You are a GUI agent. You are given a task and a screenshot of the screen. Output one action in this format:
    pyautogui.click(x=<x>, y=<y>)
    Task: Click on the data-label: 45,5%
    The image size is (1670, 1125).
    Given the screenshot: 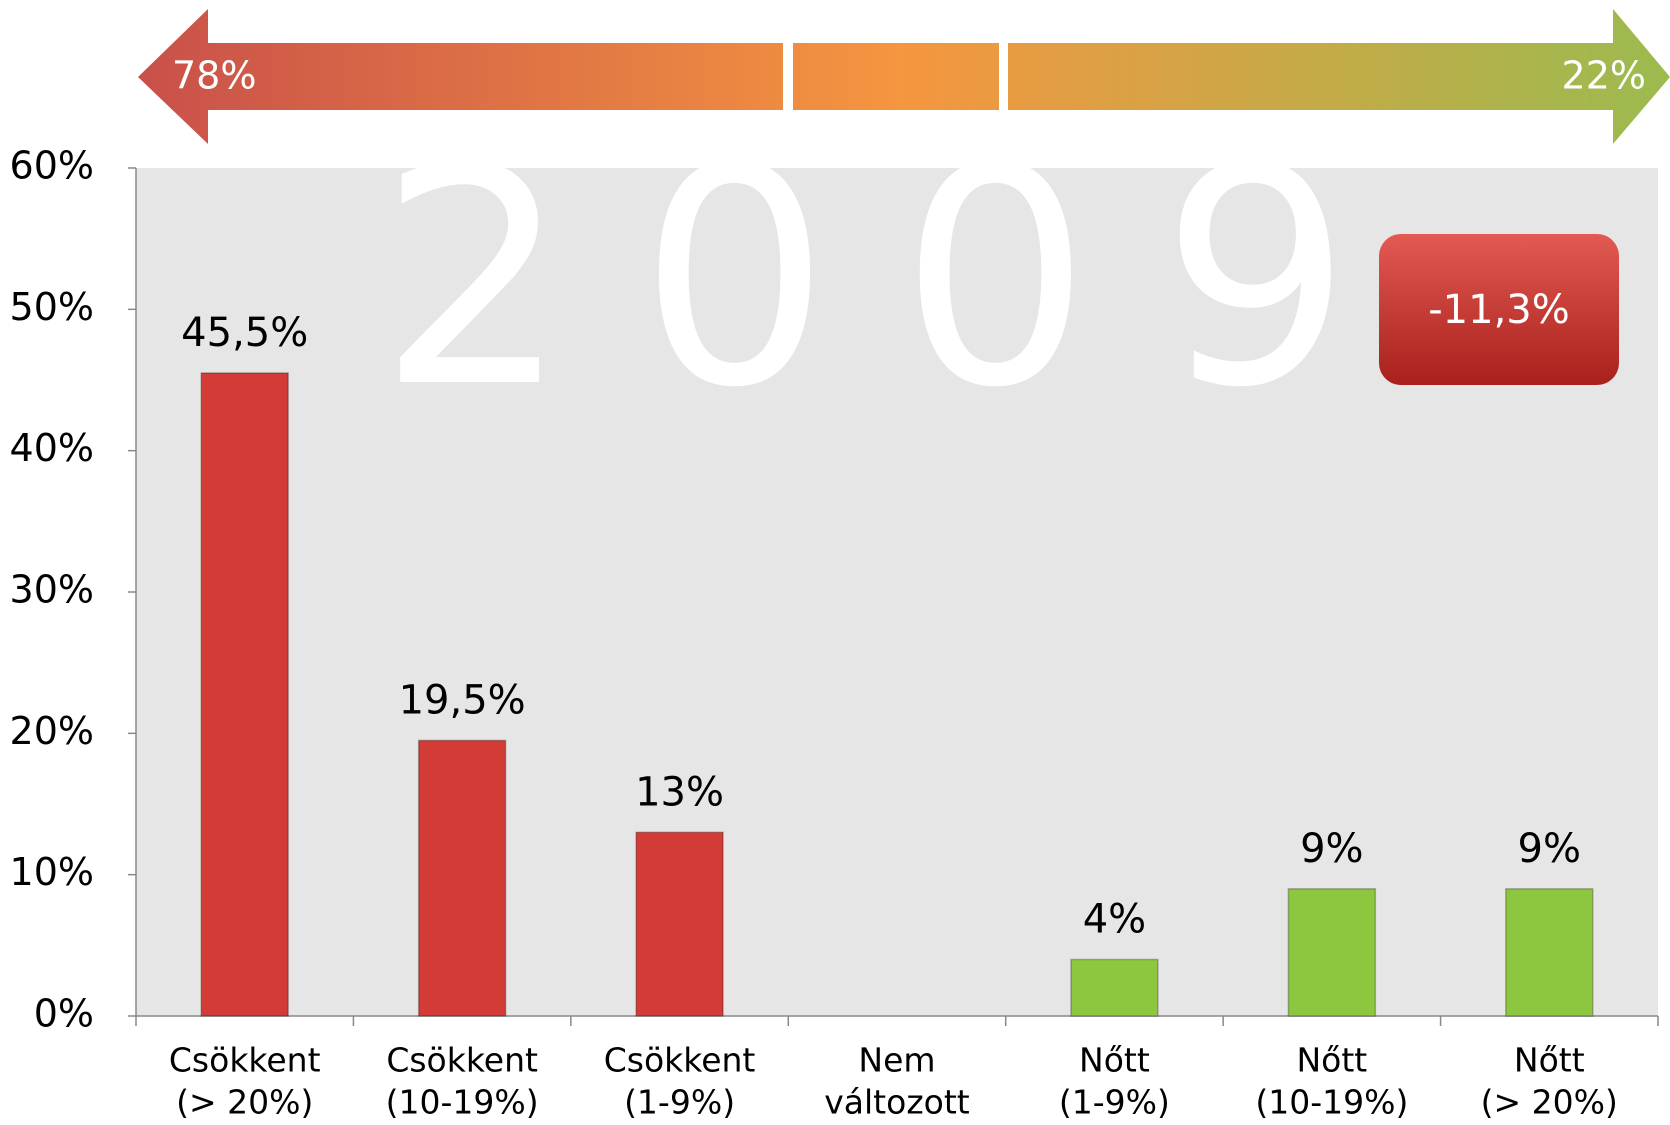 What is the action you would take?
    pyautogui.click(x=244, y=333)
    